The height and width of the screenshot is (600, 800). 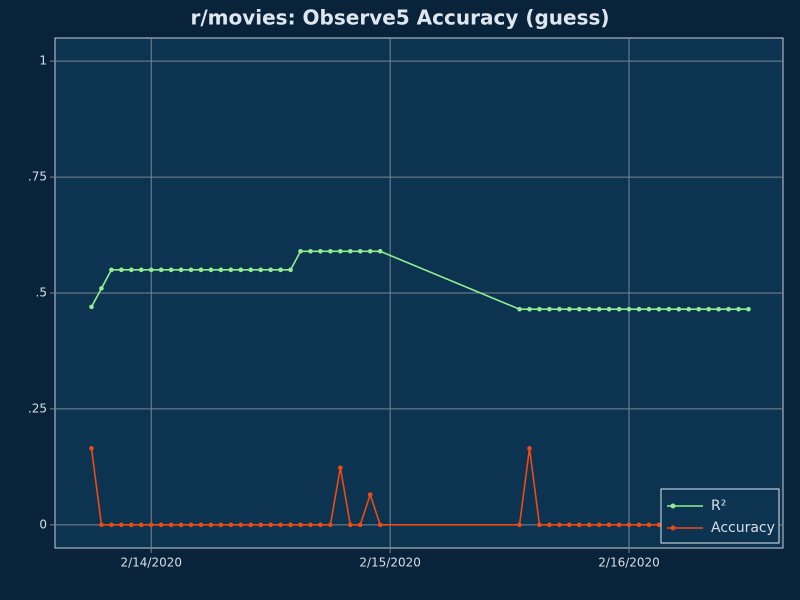 What do you see at coordinates (629, 563) in the screenshot?
I see `x-tick-label: 2/16/2020` at bounding box center [629, 563].